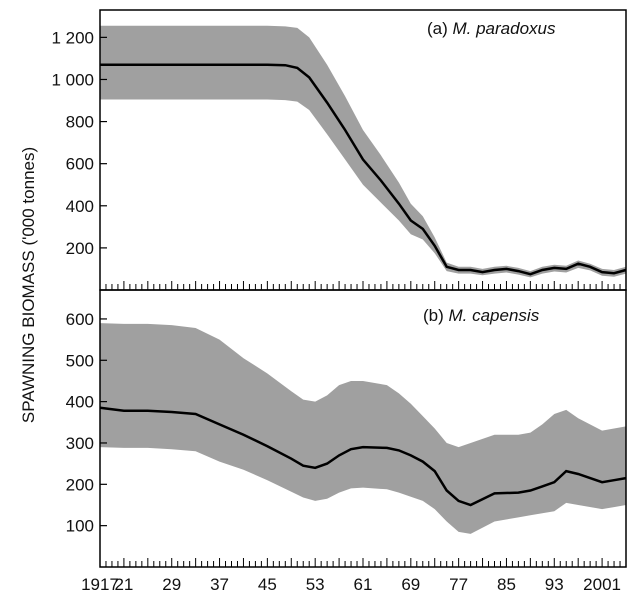  I want to click on x-tick-label: 53, so click(315, 584).